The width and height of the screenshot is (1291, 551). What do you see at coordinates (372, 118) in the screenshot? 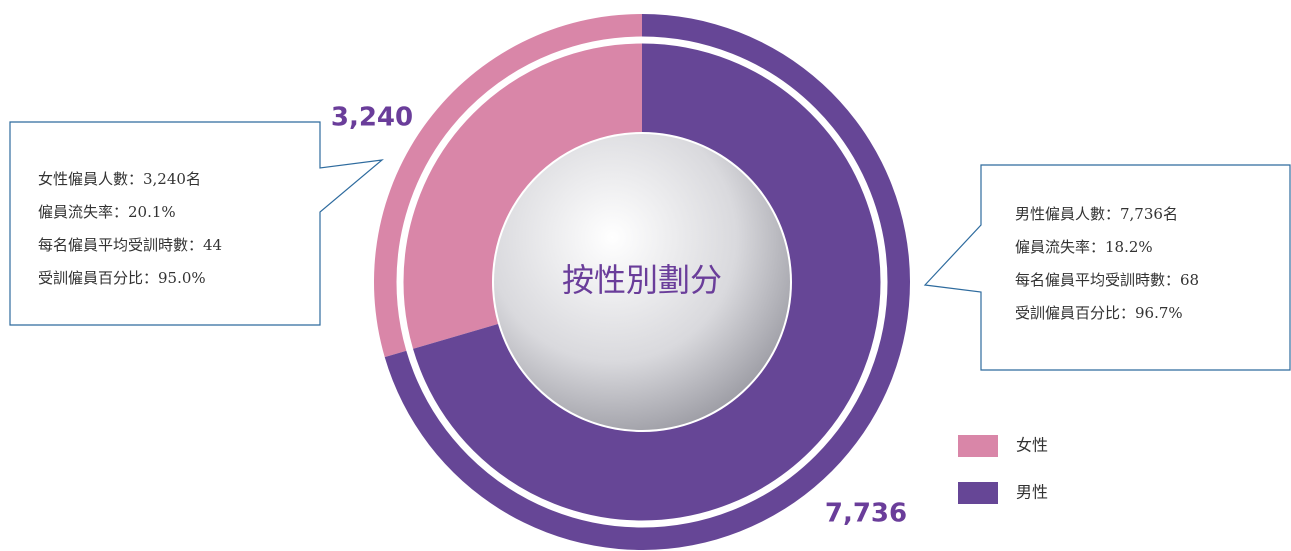
I see `value-label: 3,240` at bounding box center [372, 118].